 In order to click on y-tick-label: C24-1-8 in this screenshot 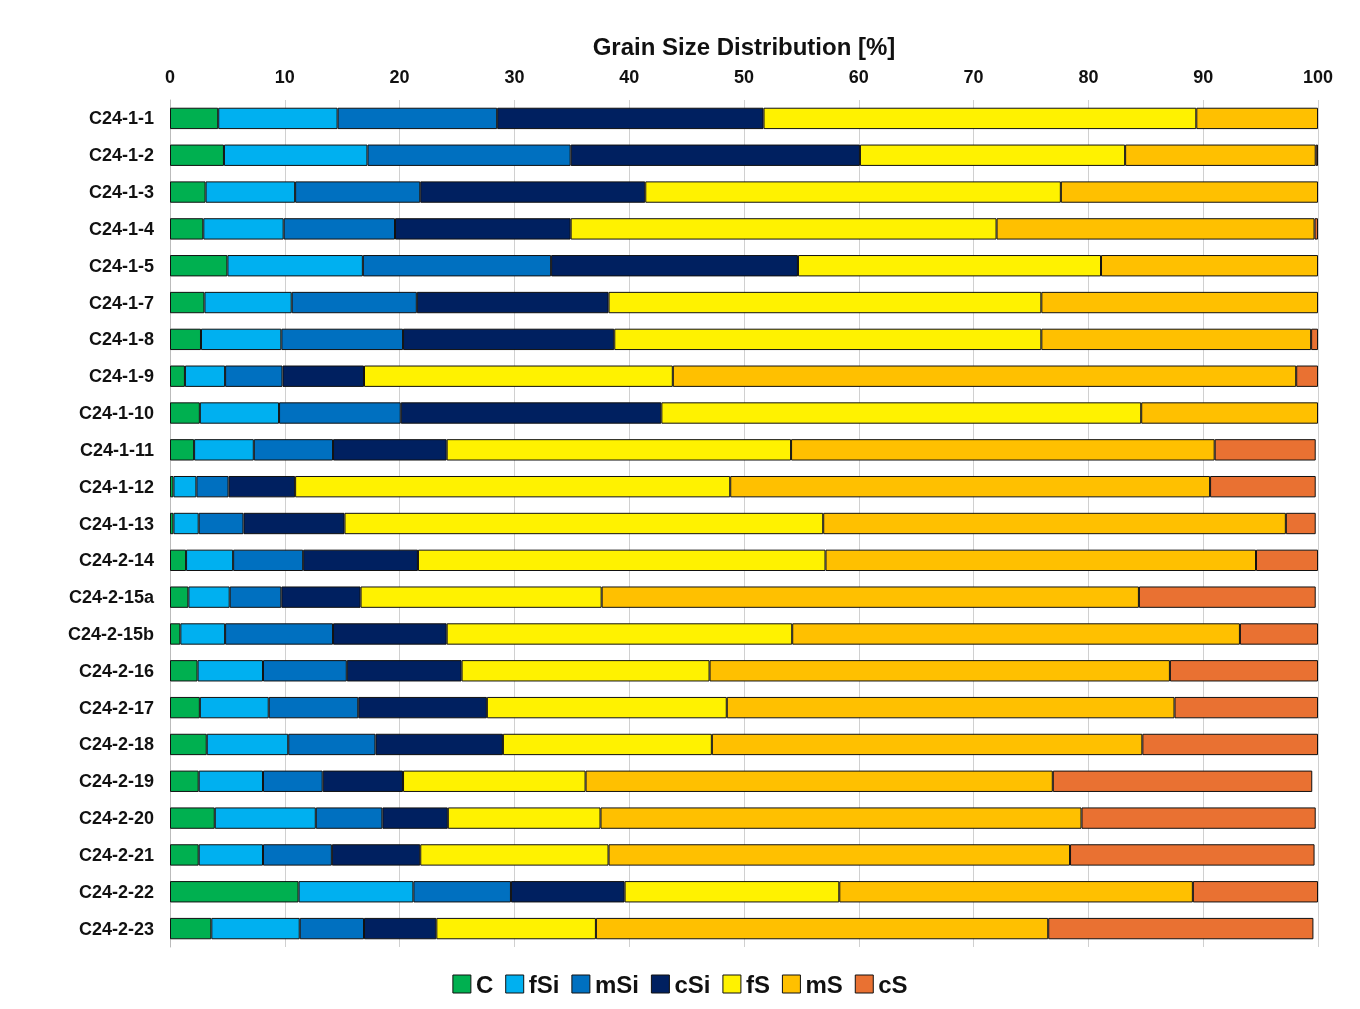, I will do `click(121, 339)`.